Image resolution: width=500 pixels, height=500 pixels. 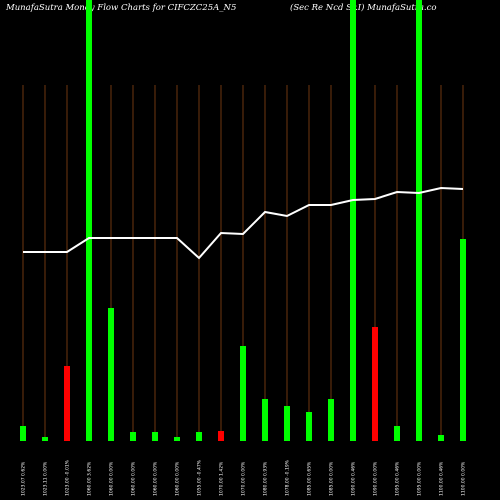 What do you see at coordinates (420, 478) in the screenshot?
I see `x-tick-label: 1095.00 0.00%` at bounding box center [420, 478].